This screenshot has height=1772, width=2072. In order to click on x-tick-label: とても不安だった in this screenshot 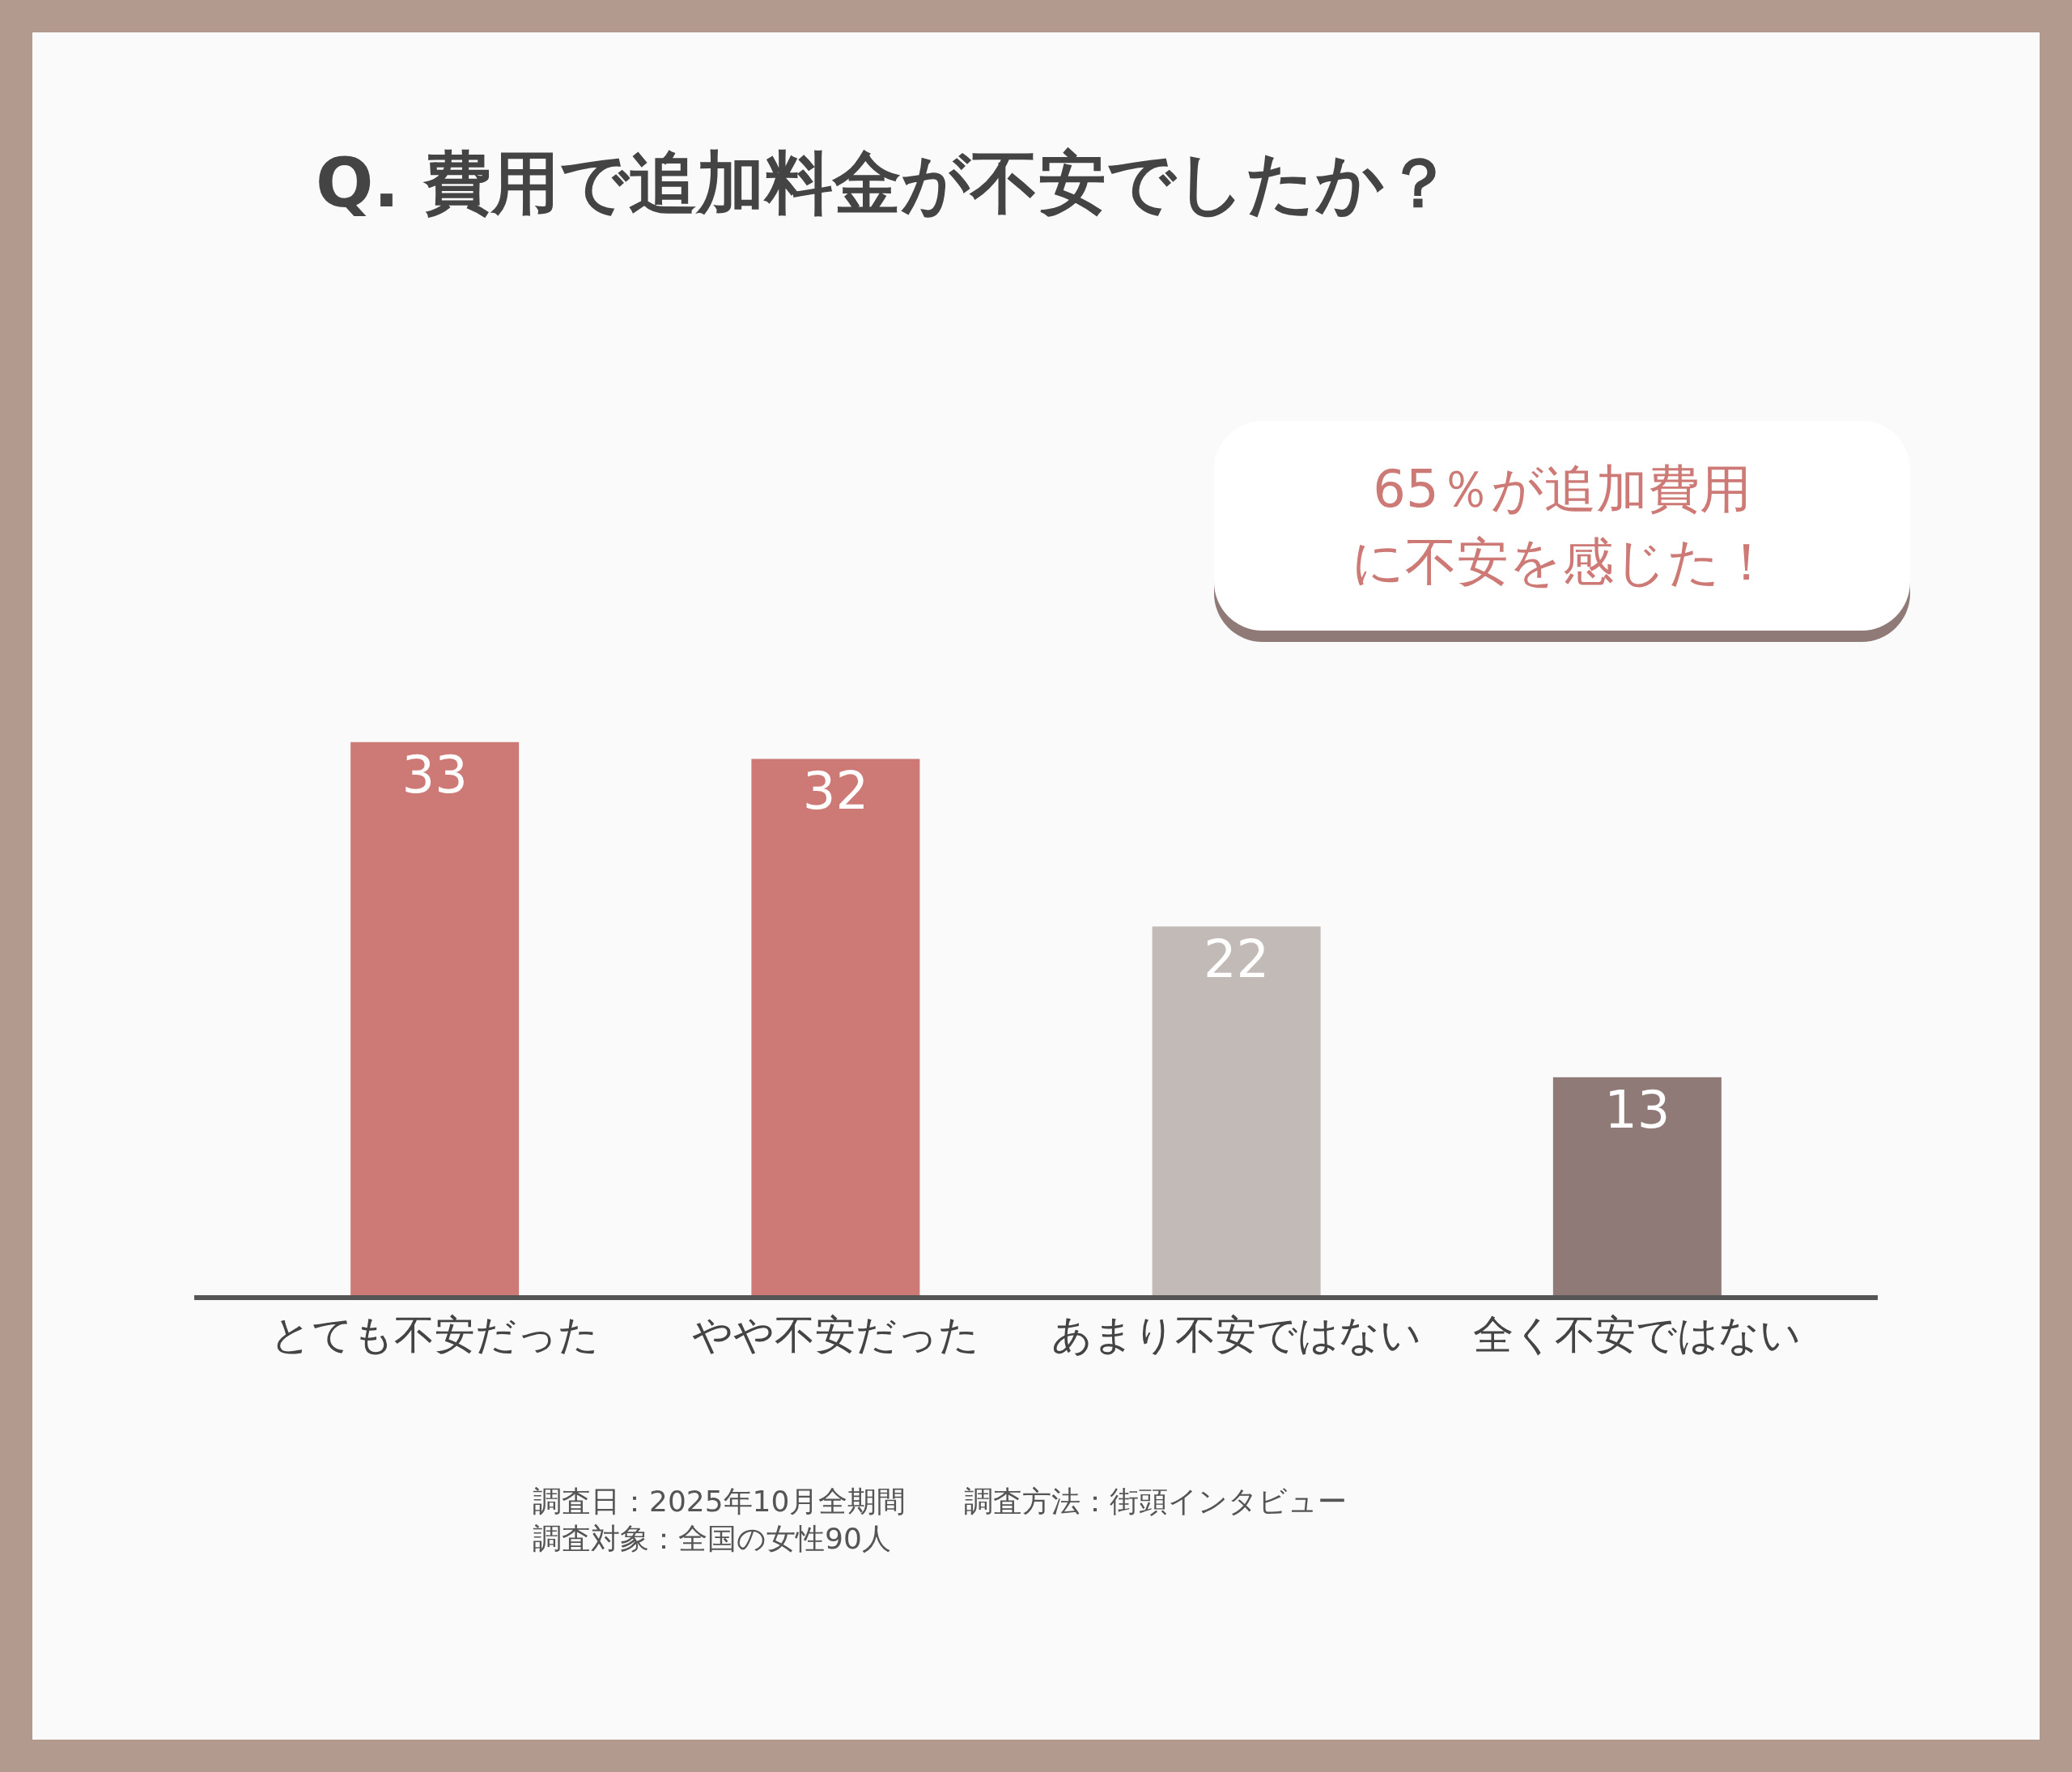, I will do `click(435, 1335)`.